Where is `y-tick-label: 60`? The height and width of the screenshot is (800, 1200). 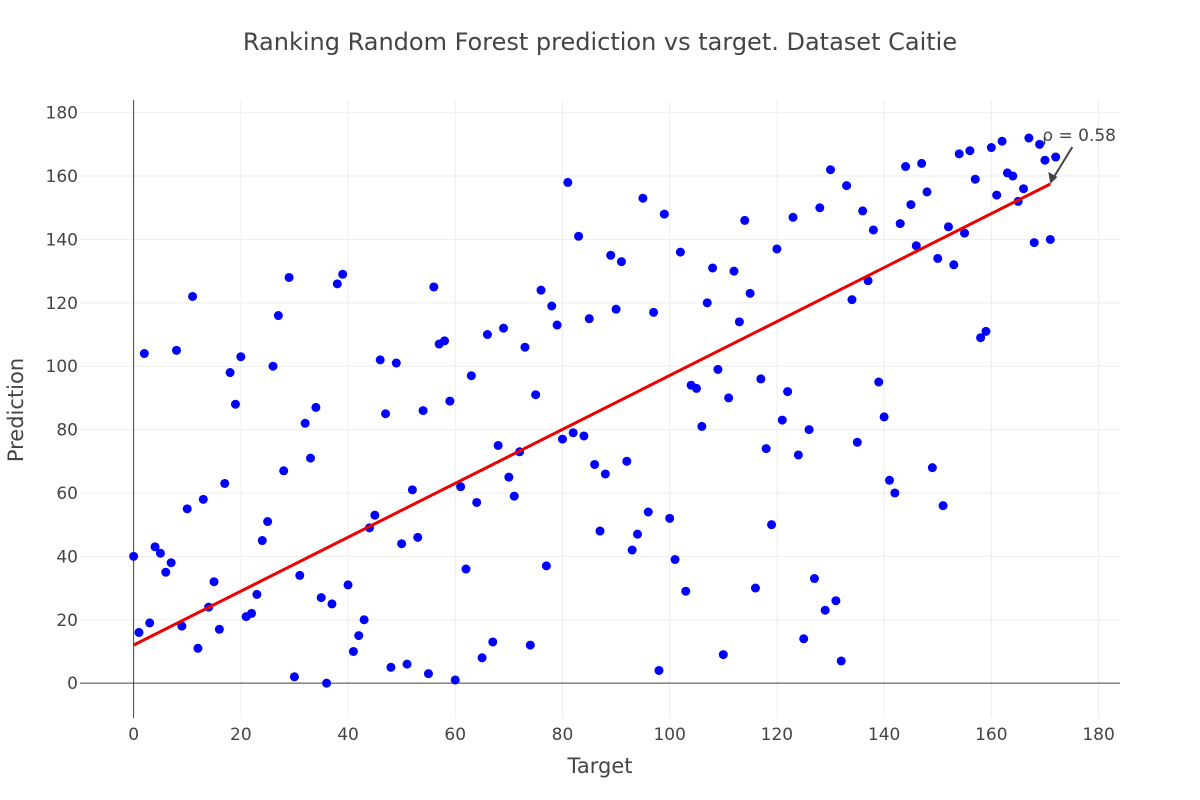
y-tick-label: 60 is located at coordinates (67, 494).